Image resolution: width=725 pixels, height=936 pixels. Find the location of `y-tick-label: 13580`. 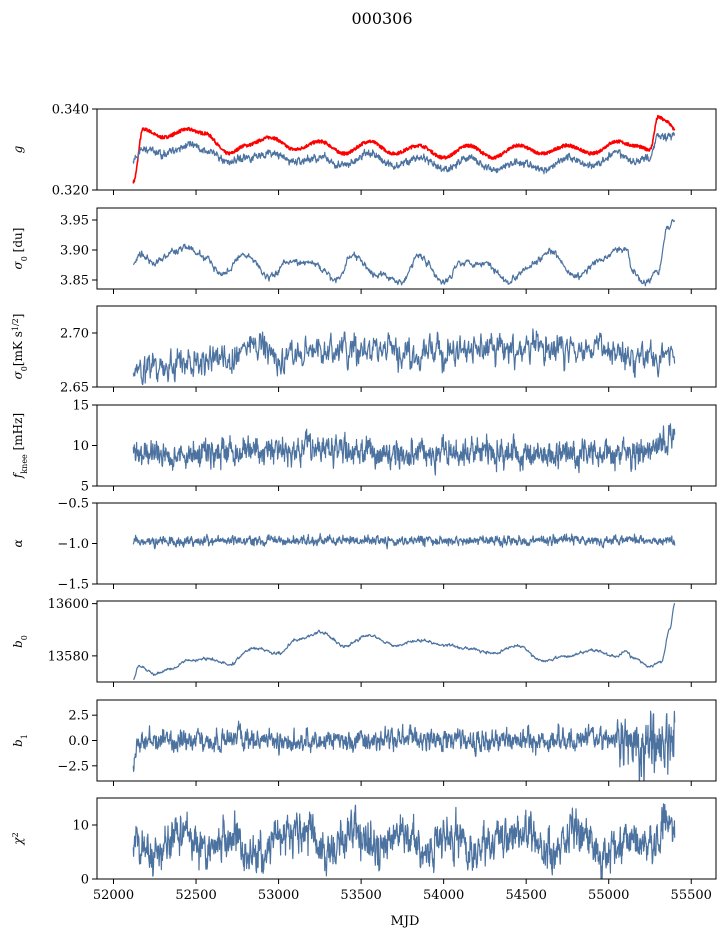

y-tick-label: 13580 is located at coordinates (68, 656).